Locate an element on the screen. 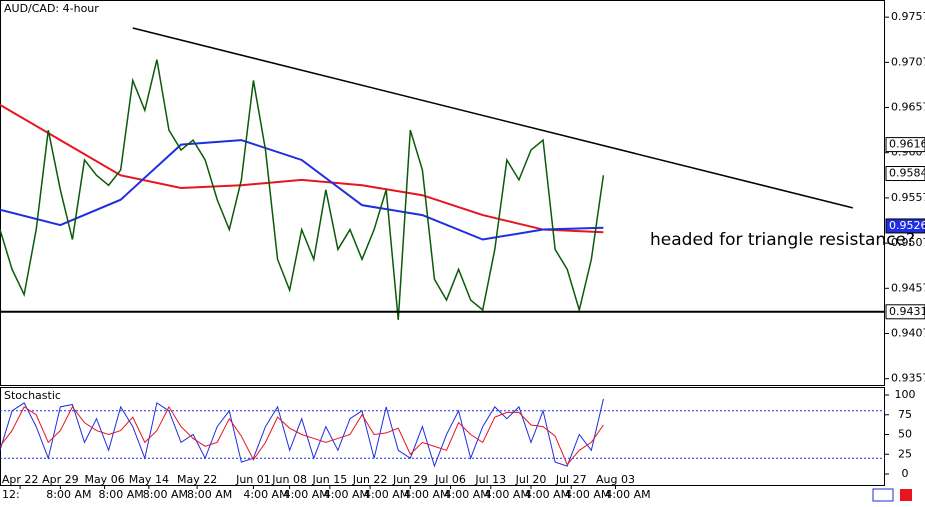 The image size is (925, 507). x-tick-label: May 22 is located at coordinates (197, 479).